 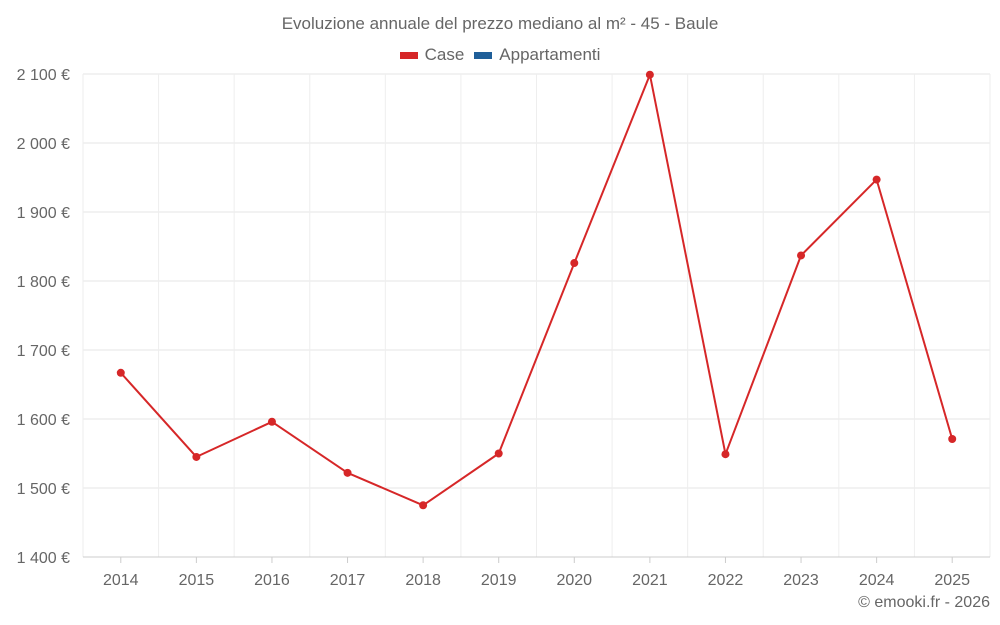 What do you see at coordinates (43, 420) in the screenshot?
I see `y-tick-label: 1 600 €` at bounding box center [43, 420].